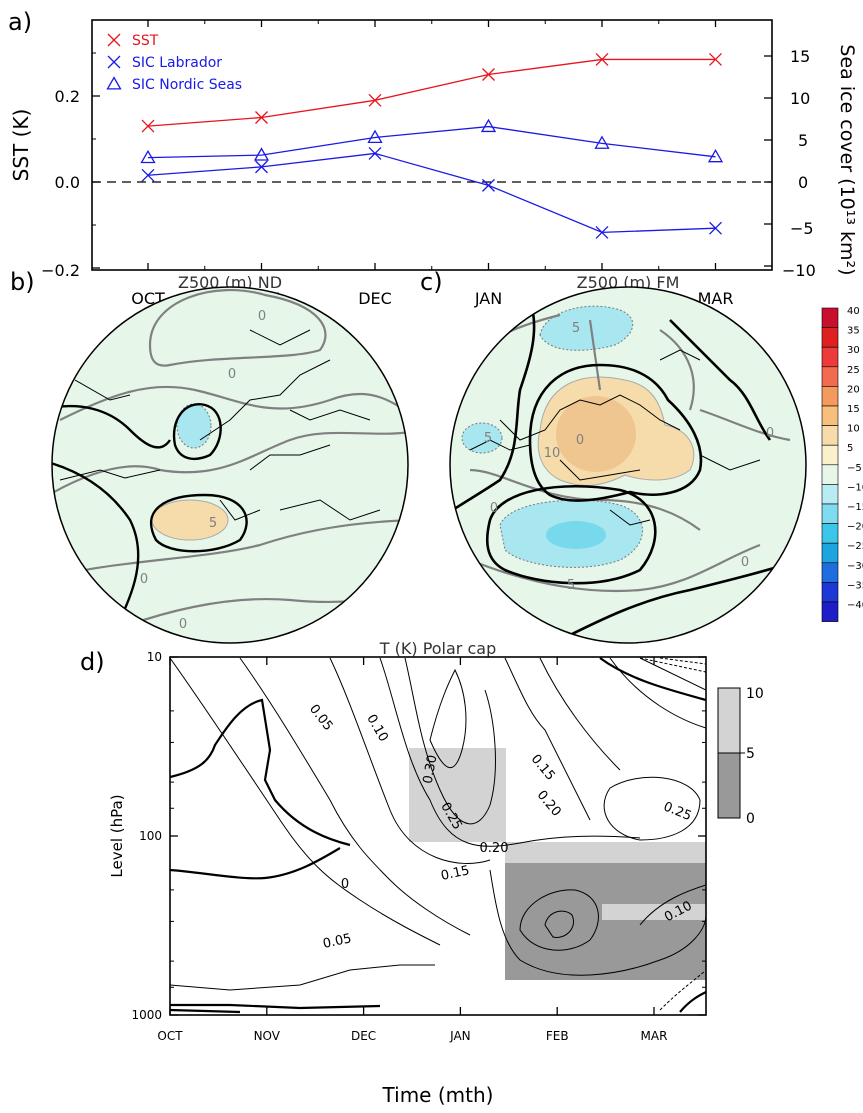  I want to click on panel-c-contour-labels: 5 0 5 10 0 0 5 0, so click(629, 457).